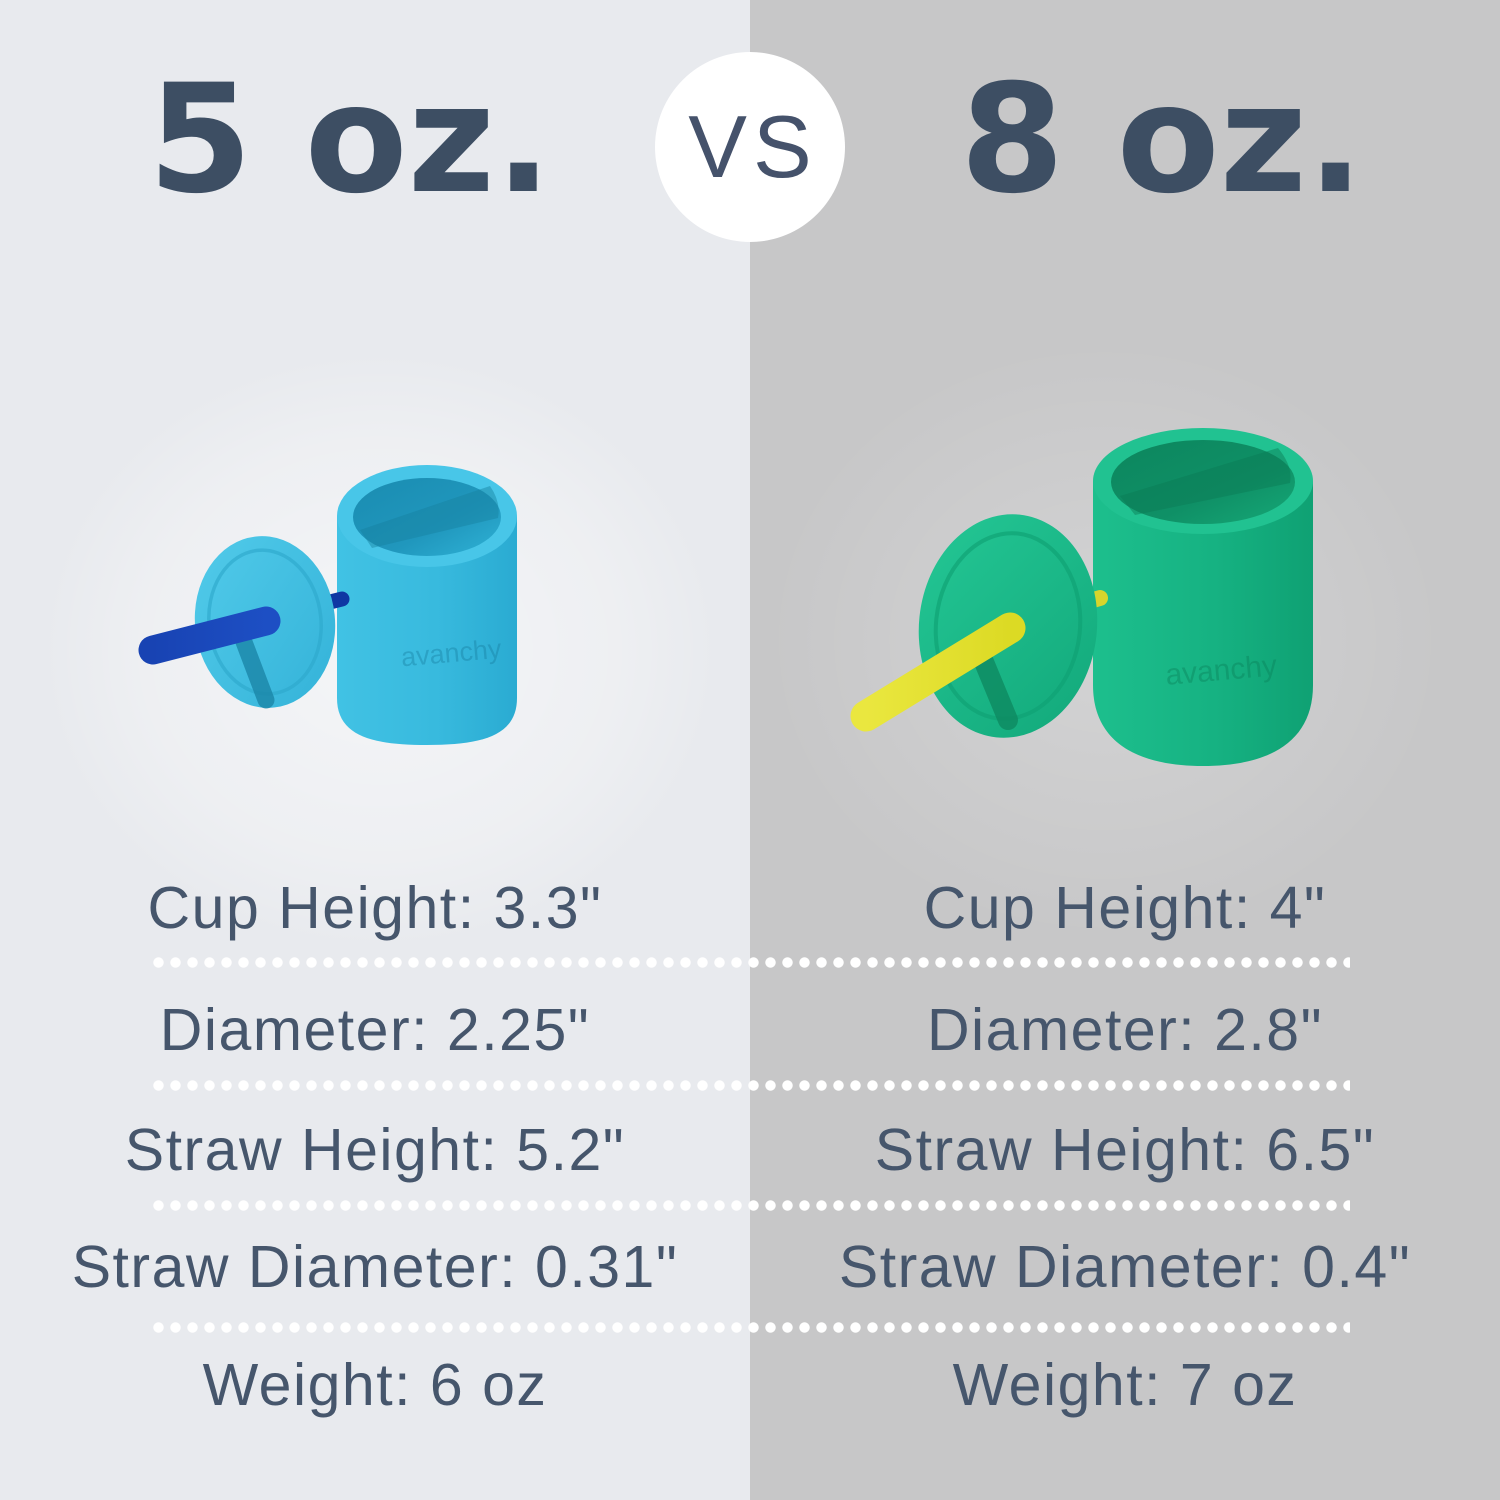 The height and width of the screenshot is (1500, 1500). I want to click on green-cup-interior-shade, so click(1205, 481).